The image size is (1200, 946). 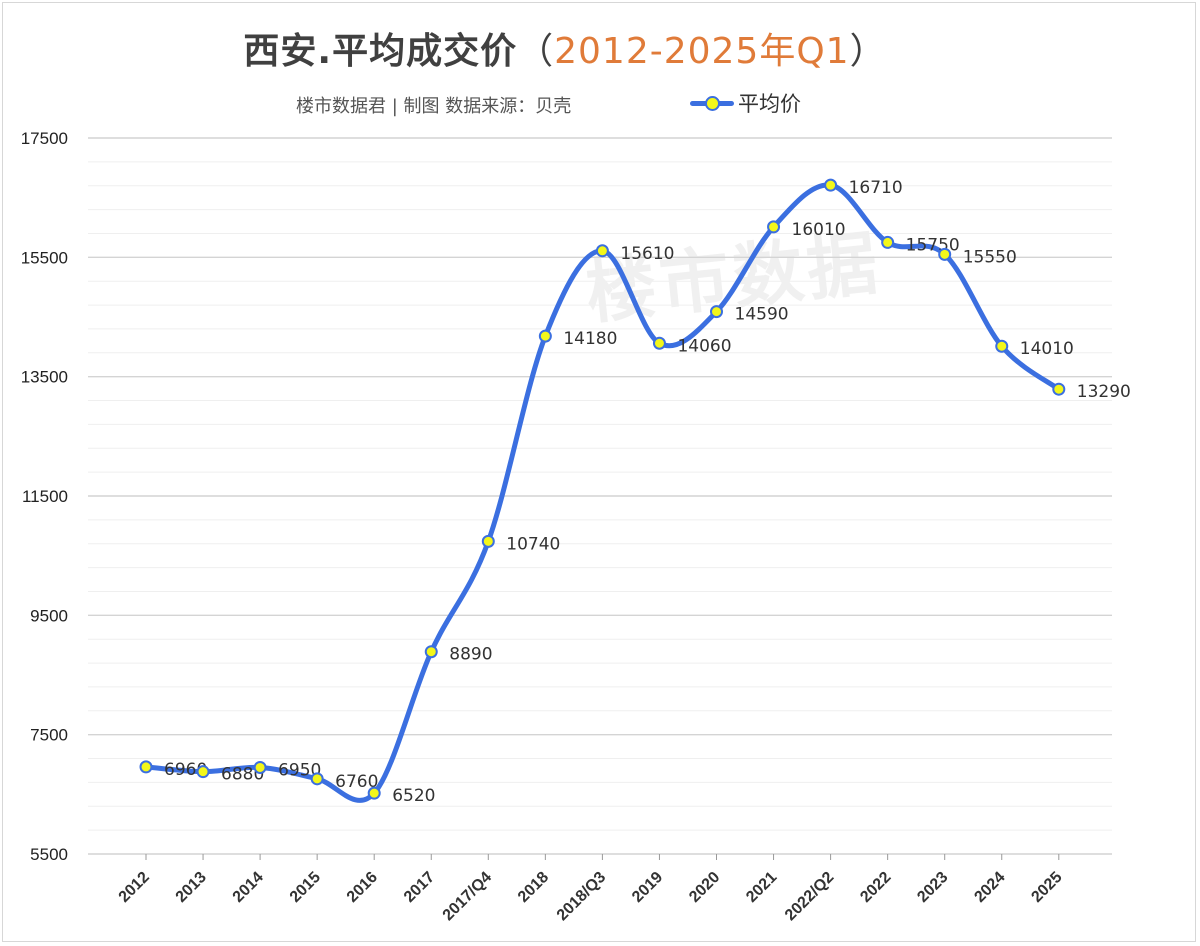 I want to click on x-tick-label: 2025, so click(x=1046, y=887).